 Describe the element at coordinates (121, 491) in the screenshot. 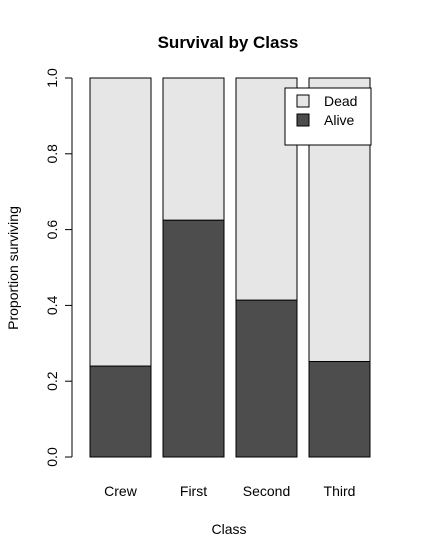

I see `x-tick-label: Crew` at that location.